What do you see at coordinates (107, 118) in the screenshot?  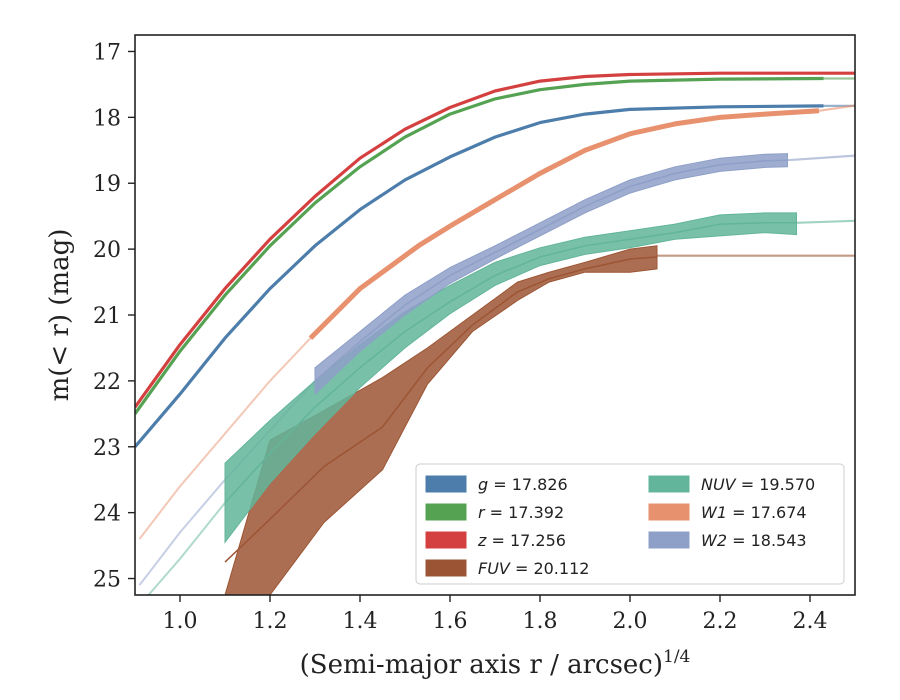 I see `y-tick-label: 18` at bounding box center [107, 118].